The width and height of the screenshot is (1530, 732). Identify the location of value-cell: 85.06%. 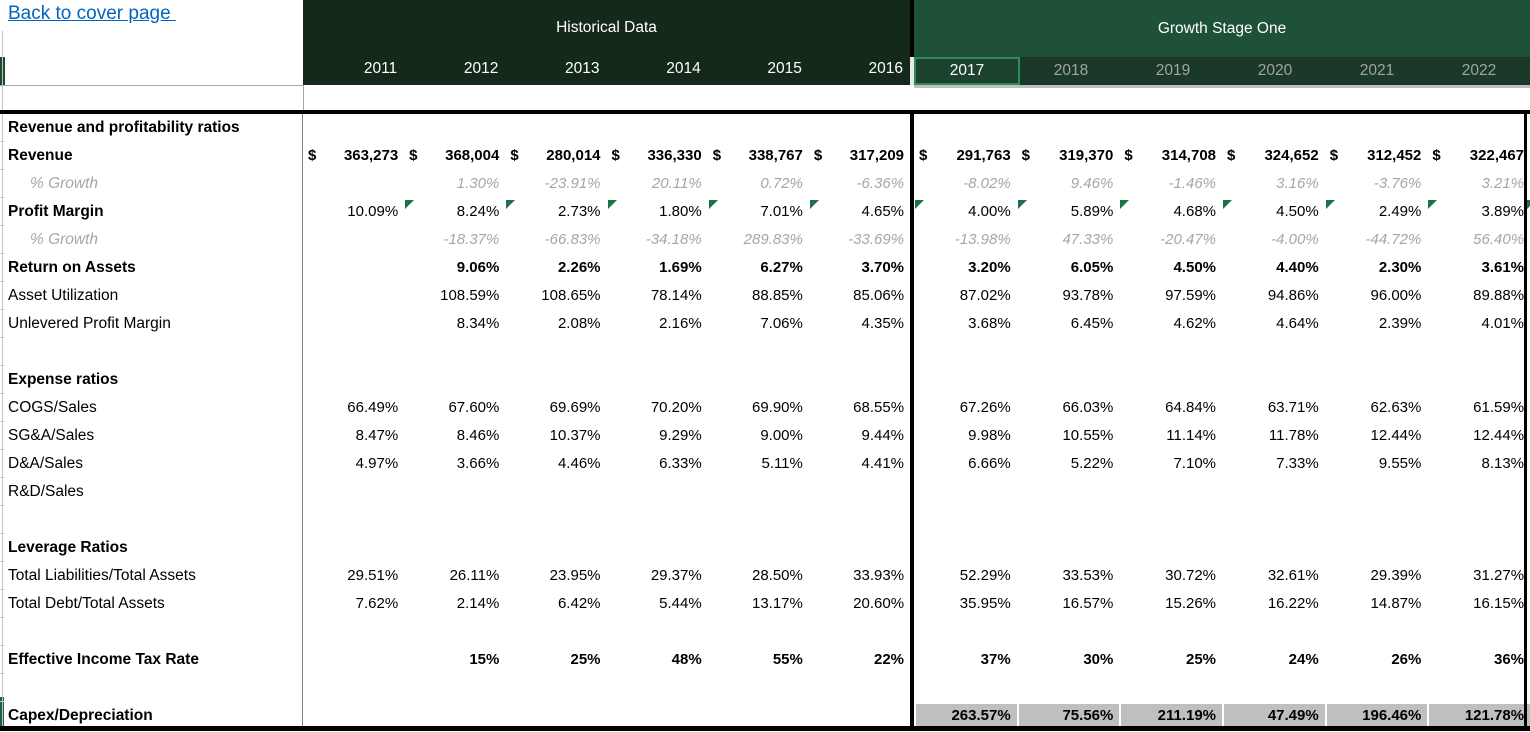
(879, 295).